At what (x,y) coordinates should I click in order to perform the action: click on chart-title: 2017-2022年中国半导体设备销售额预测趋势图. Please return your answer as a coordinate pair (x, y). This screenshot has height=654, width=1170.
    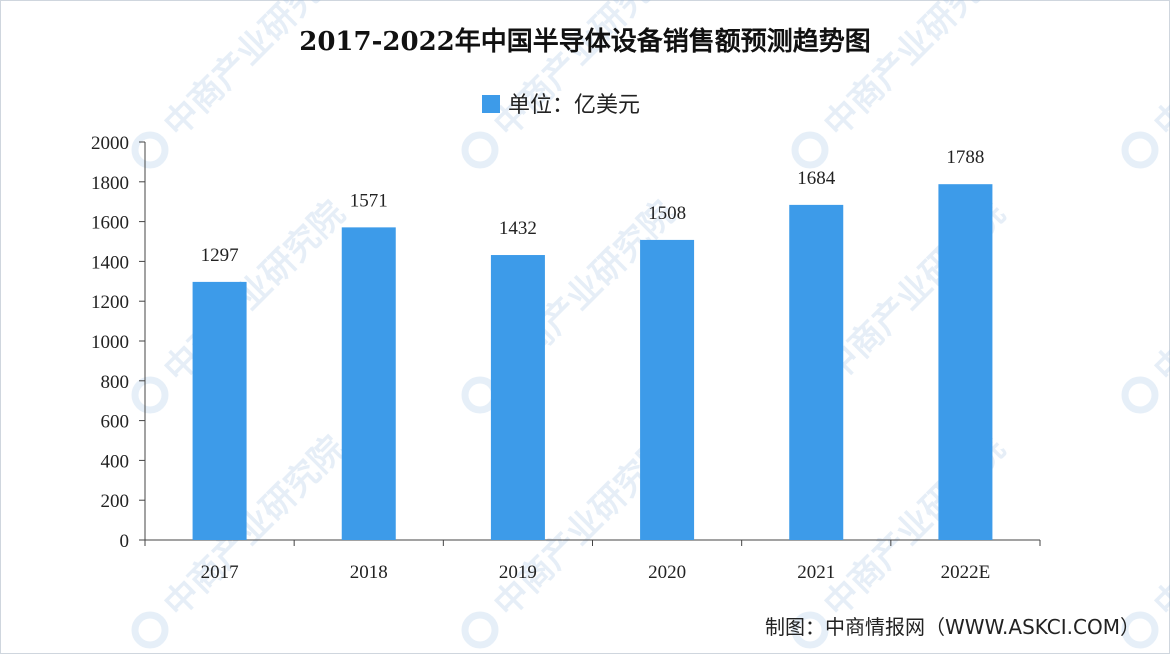
    Looking at the image, I should click on (585, 41).